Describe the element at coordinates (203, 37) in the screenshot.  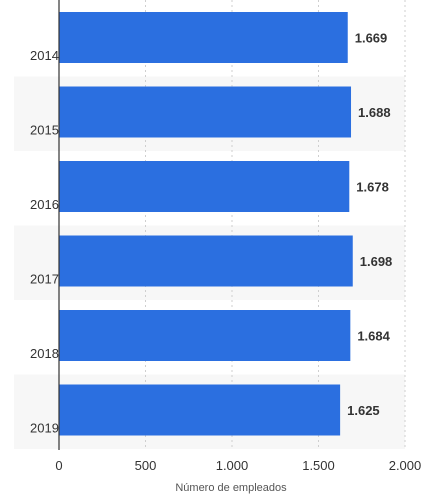
I see `bar-2014` at that location.